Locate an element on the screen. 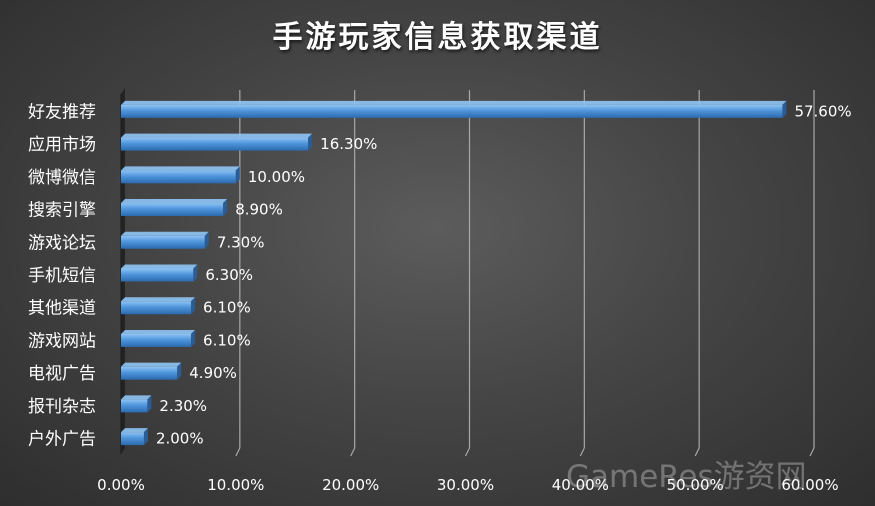 The image size is (875, 506). x-tick-label: 20.00% is located at coordinates (350, 485).